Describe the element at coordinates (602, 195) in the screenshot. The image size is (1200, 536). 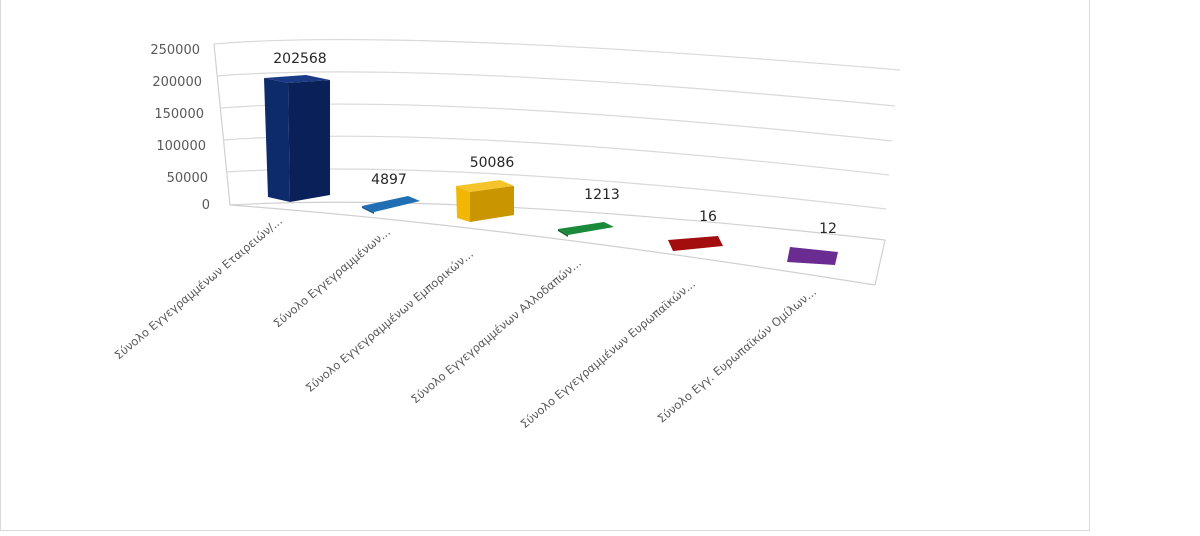
I see `data-label: 1213` at that location.